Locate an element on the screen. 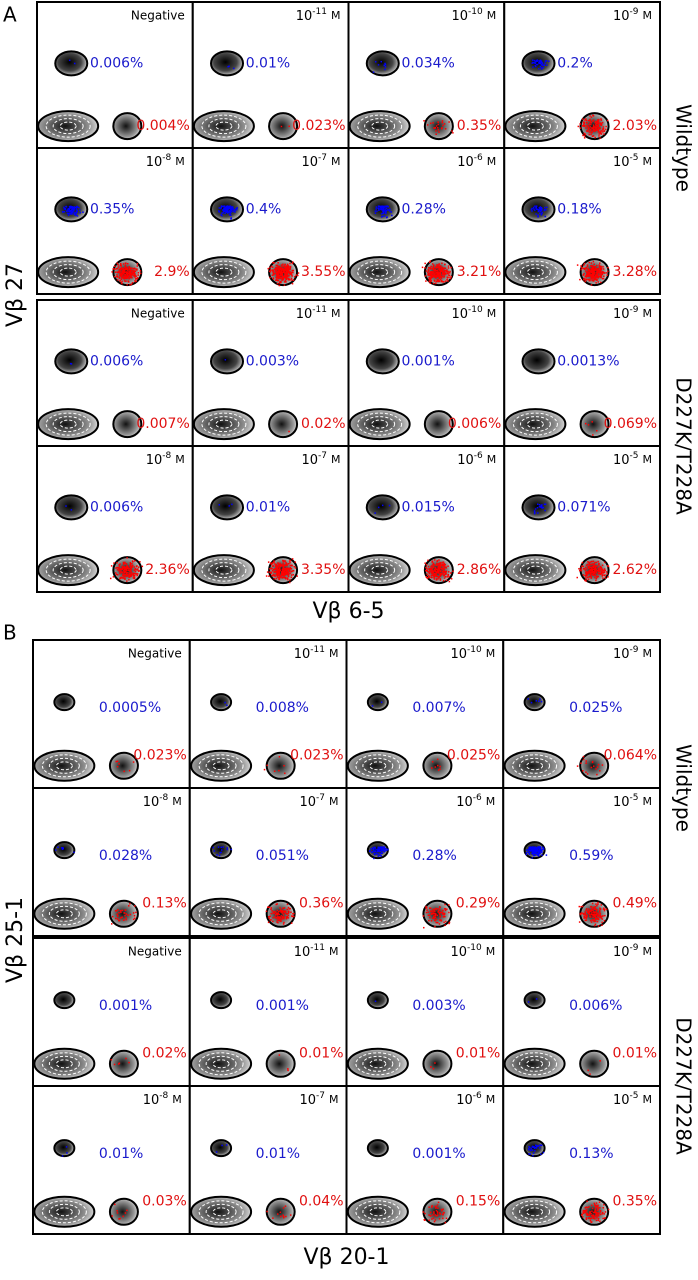 The height and width of the screenshot is (1280, 698). flow-plot: 10-7 M0.01%0.04% is located at coordinates (268, 1160).